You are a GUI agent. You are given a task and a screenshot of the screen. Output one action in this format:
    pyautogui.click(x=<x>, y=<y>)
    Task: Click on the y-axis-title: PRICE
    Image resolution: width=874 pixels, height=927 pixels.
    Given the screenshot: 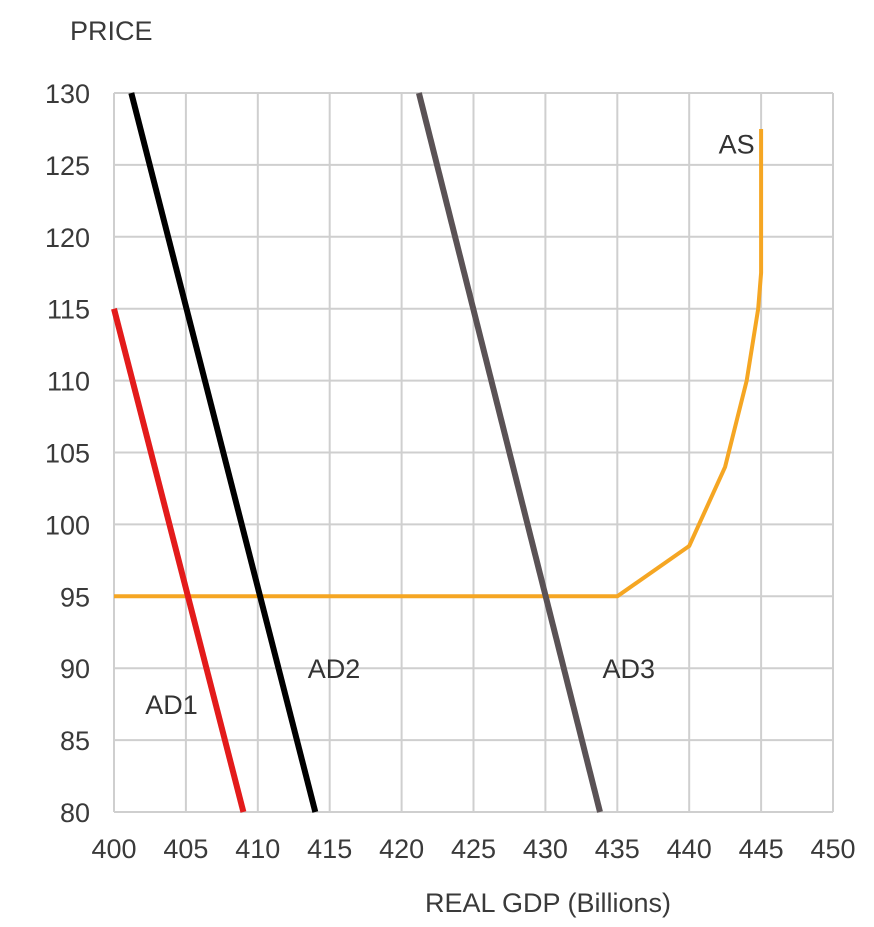 What is the action you would take?
    pyautogui.click(x=111, y=31)
    